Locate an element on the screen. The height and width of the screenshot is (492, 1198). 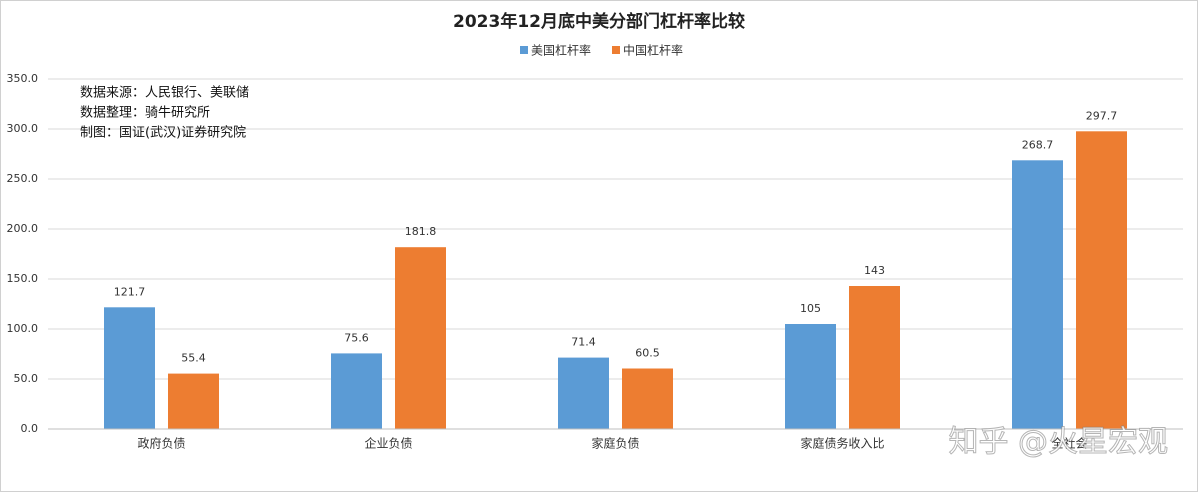
x-tick-label: 全社会 is located at coordinates (1069, 443).